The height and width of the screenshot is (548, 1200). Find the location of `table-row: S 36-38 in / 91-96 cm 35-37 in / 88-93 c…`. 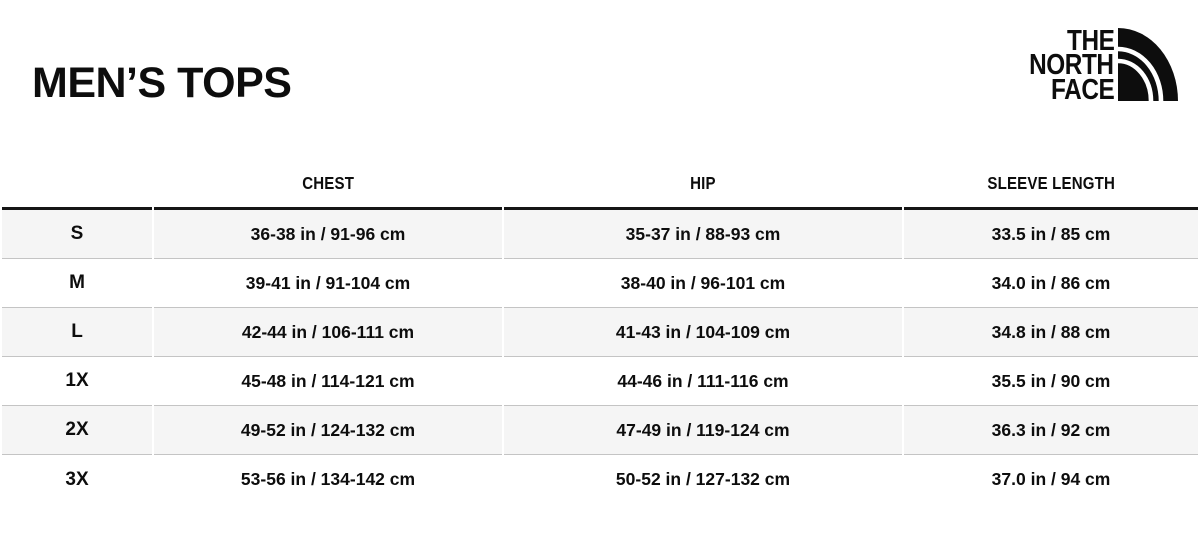

table-row: S 36-38 in / 91-96 cm 35-37 in / 88-93 c… is located at coordinates (600, 234).